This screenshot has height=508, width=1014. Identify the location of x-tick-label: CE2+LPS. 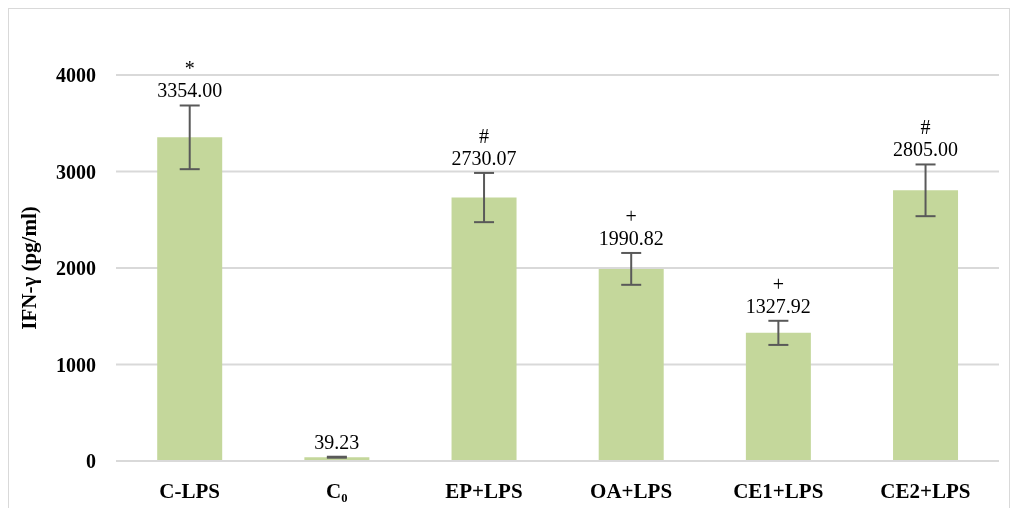
(925, 490).